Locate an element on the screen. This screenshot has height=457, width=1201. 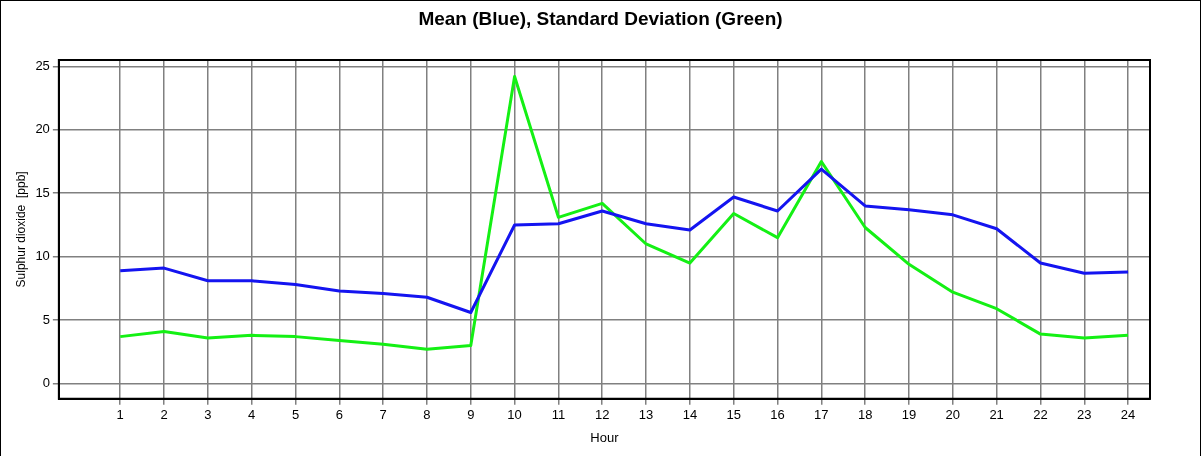
x-tick-label: 21 is located at coordinates (996, 415).